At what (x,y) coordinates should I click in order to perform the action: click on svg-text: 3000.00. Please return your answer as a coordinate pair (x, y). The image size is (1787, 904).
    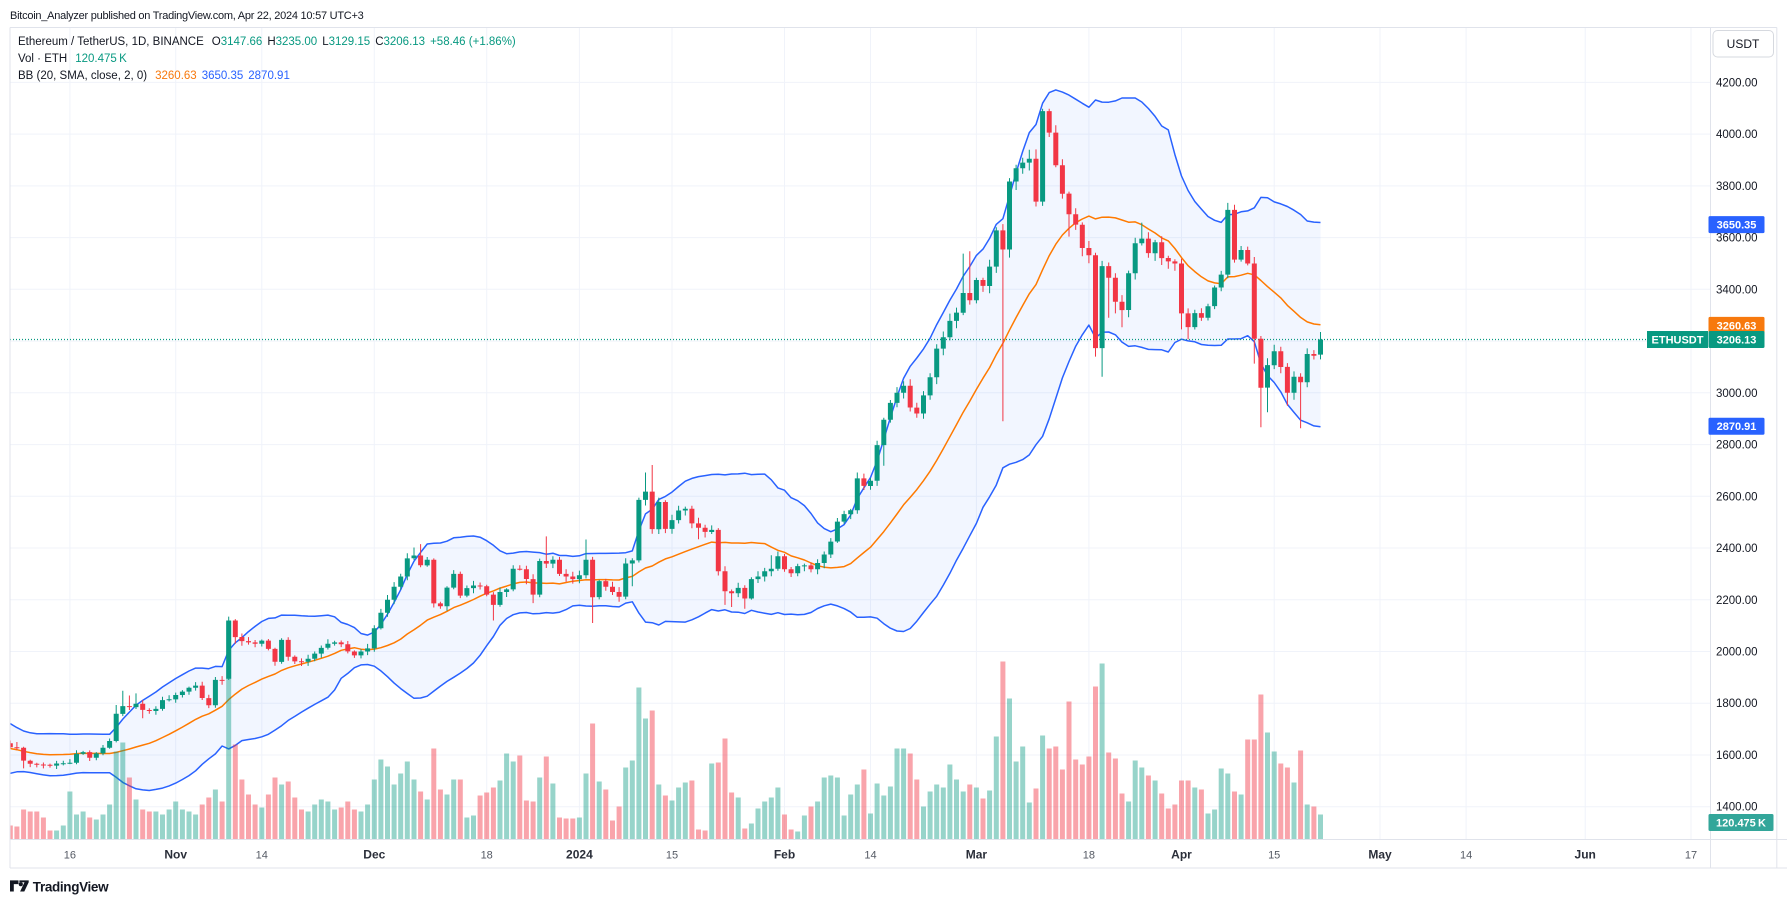
    Looking at the image, I should click on (1737, 394).